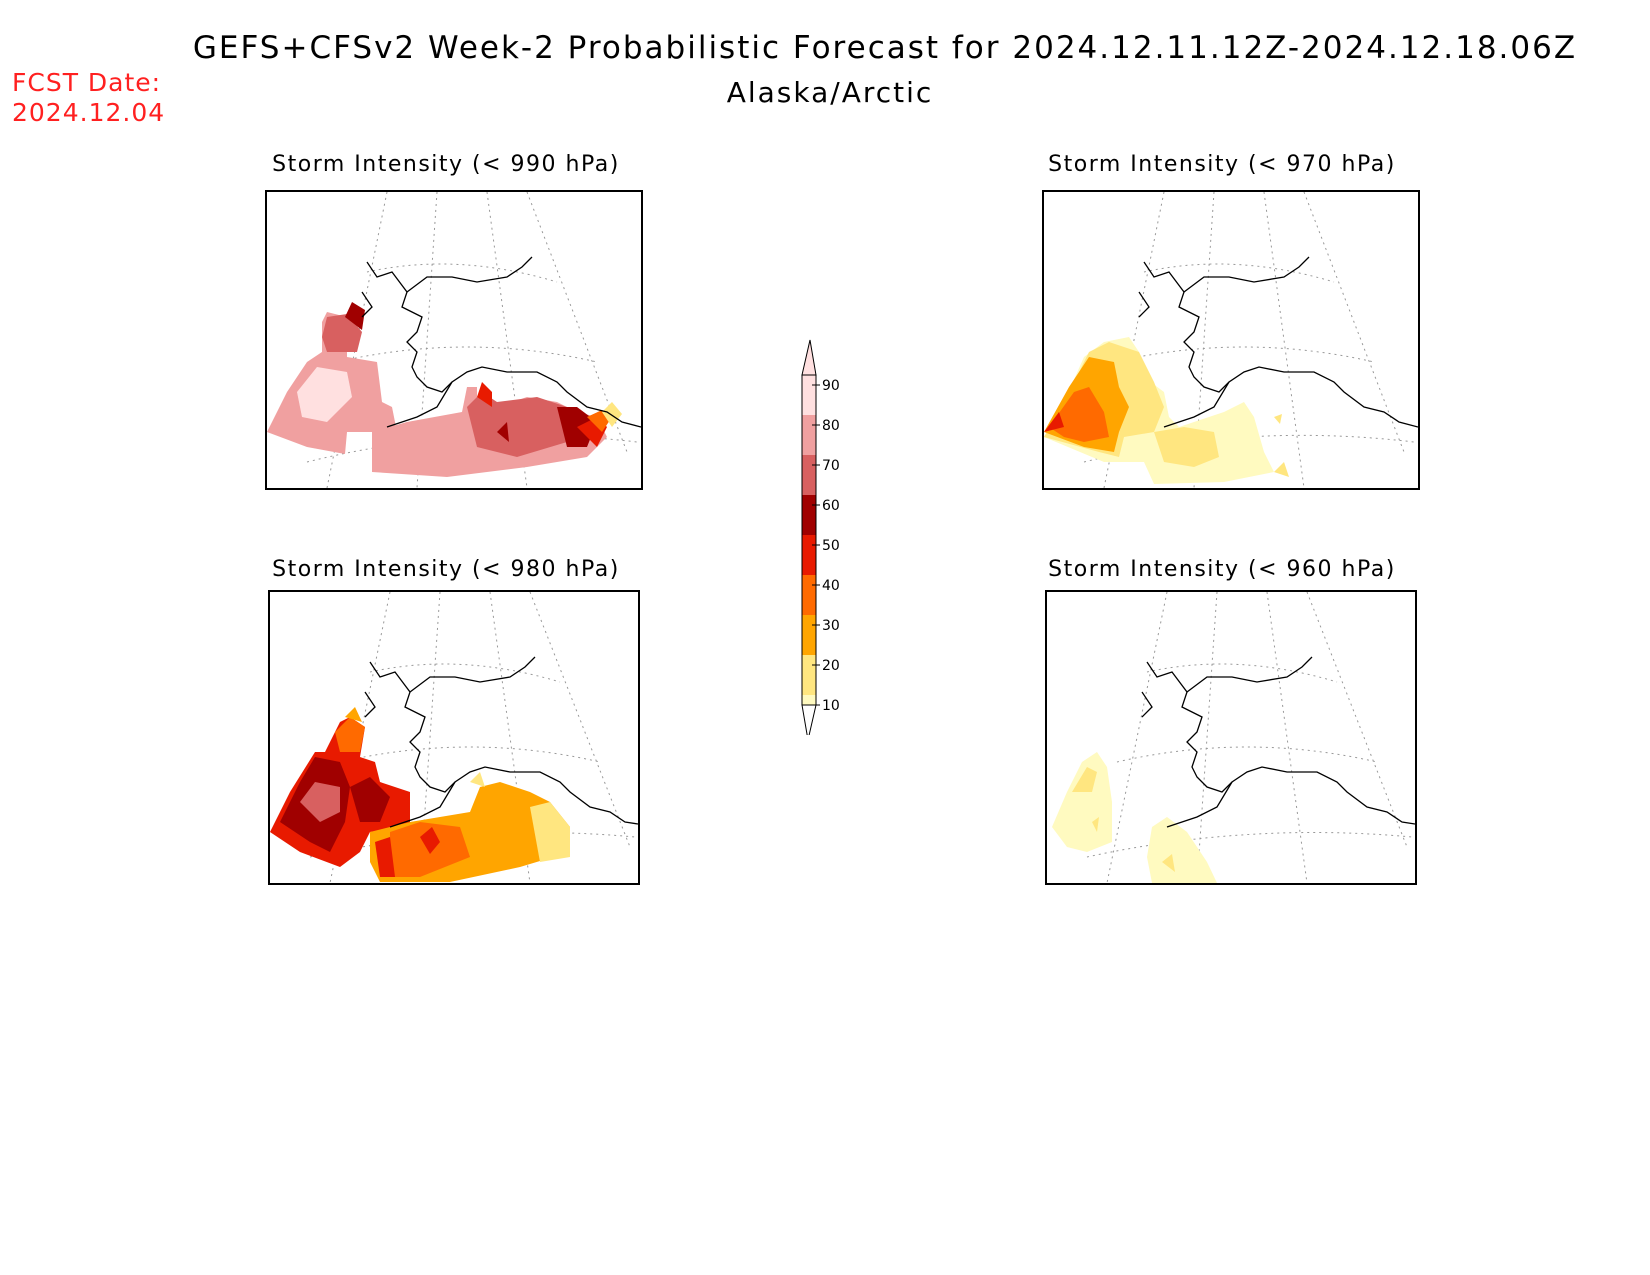 The width and height of the screenshot is (1650, 1275). What do you see at coordinates (446, 569) in the screenshot?
I see `panel-title-980: Storm Intensity (< 980 hPa)` at bounding box center [446, 569].